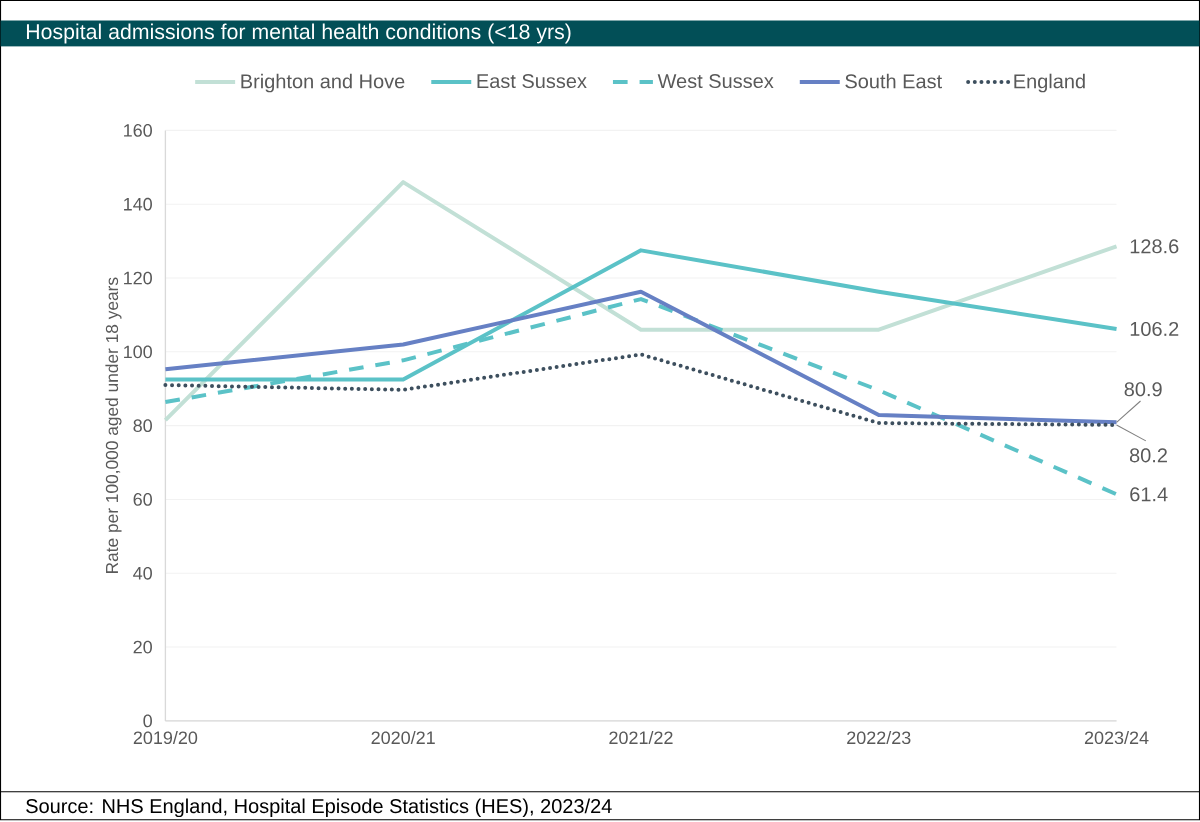 The width and height of the screenshot is (1200, 822). What do you see at coordinates (879, 738) in the screenshot?
I see `x-tick-label: 2022/23` at bounding box center [879, 738].